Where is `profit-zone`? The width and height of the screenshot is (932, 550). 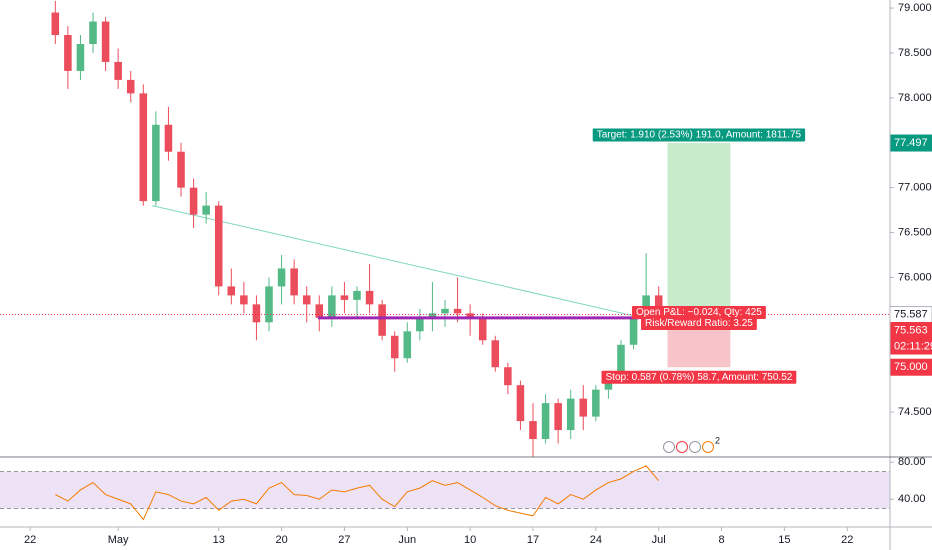
profit-zone is located at coordinates (699, 229).